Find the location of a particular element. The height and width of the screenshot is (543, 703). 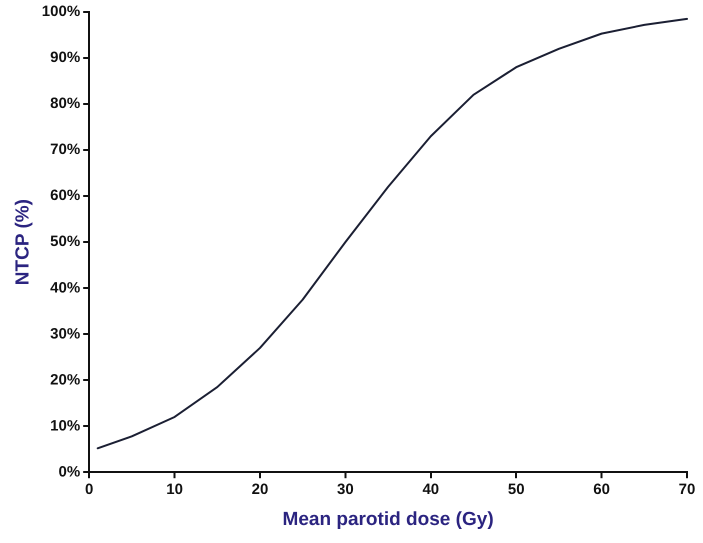

y-tick-label: 50% is located at coordinates (65, 241).